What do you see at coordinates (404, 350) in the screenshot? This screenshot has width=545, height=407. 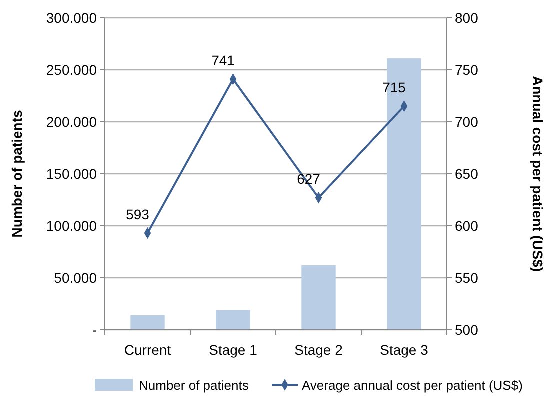 I see `x-tick-label: Stage 3` at bounding box center [404, 350].